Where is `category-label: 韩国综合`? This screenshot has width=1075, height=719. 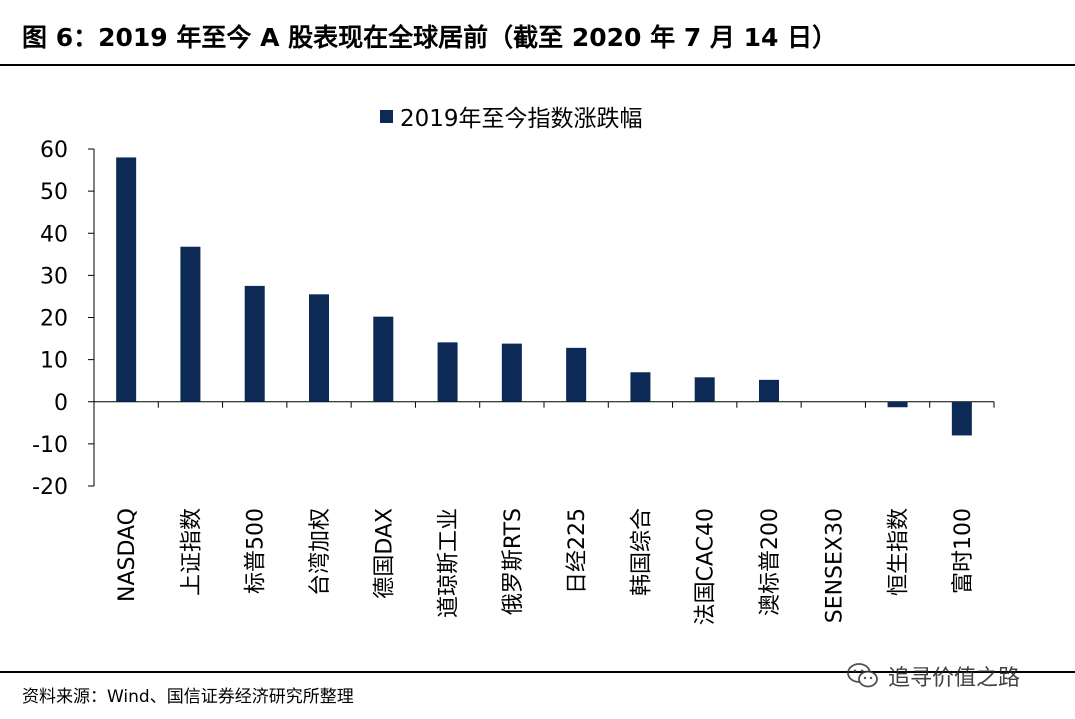
category-label: 韩国综合 is located at coordinates (641, 552).